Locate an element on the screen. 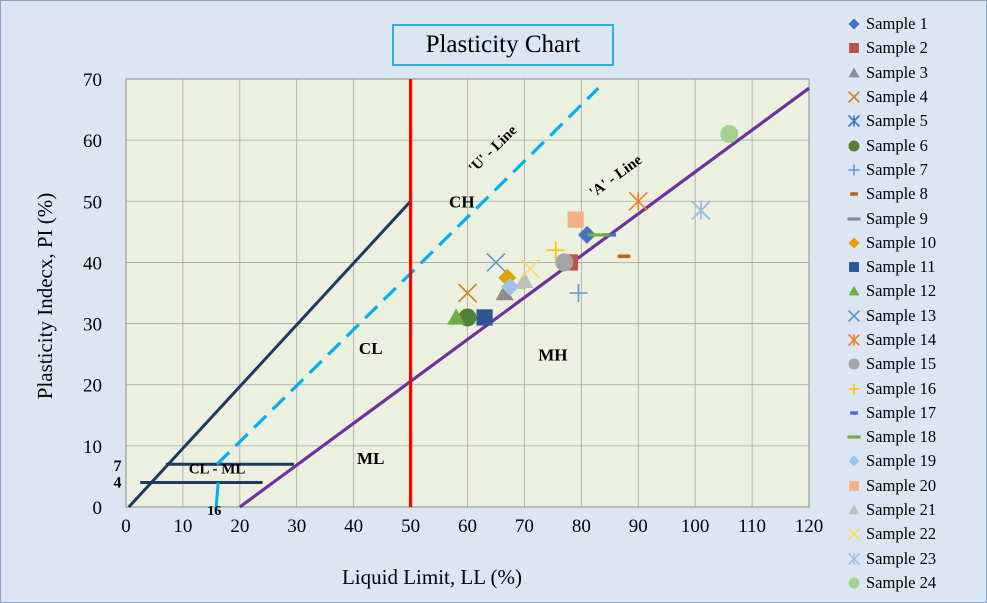 The width and height of the screenshot is (987, 603). zone-label: MH is located at coordinates (552, 354).